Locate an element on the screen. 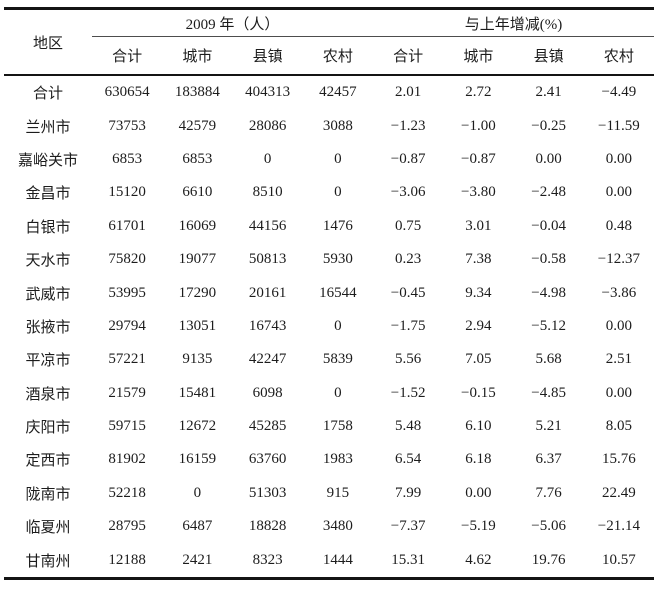 The width and height of the screenshot is (658, 593). value-cell: −1.52 is located at coordinates (408, 392).